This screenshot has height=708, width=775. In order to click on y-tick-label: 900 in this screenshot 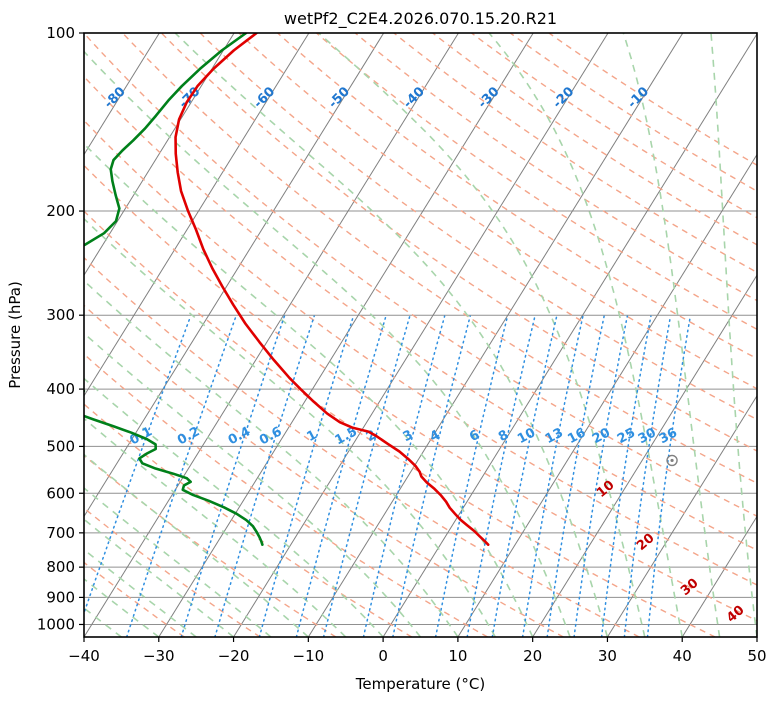, I will do `click(60, 597)`.